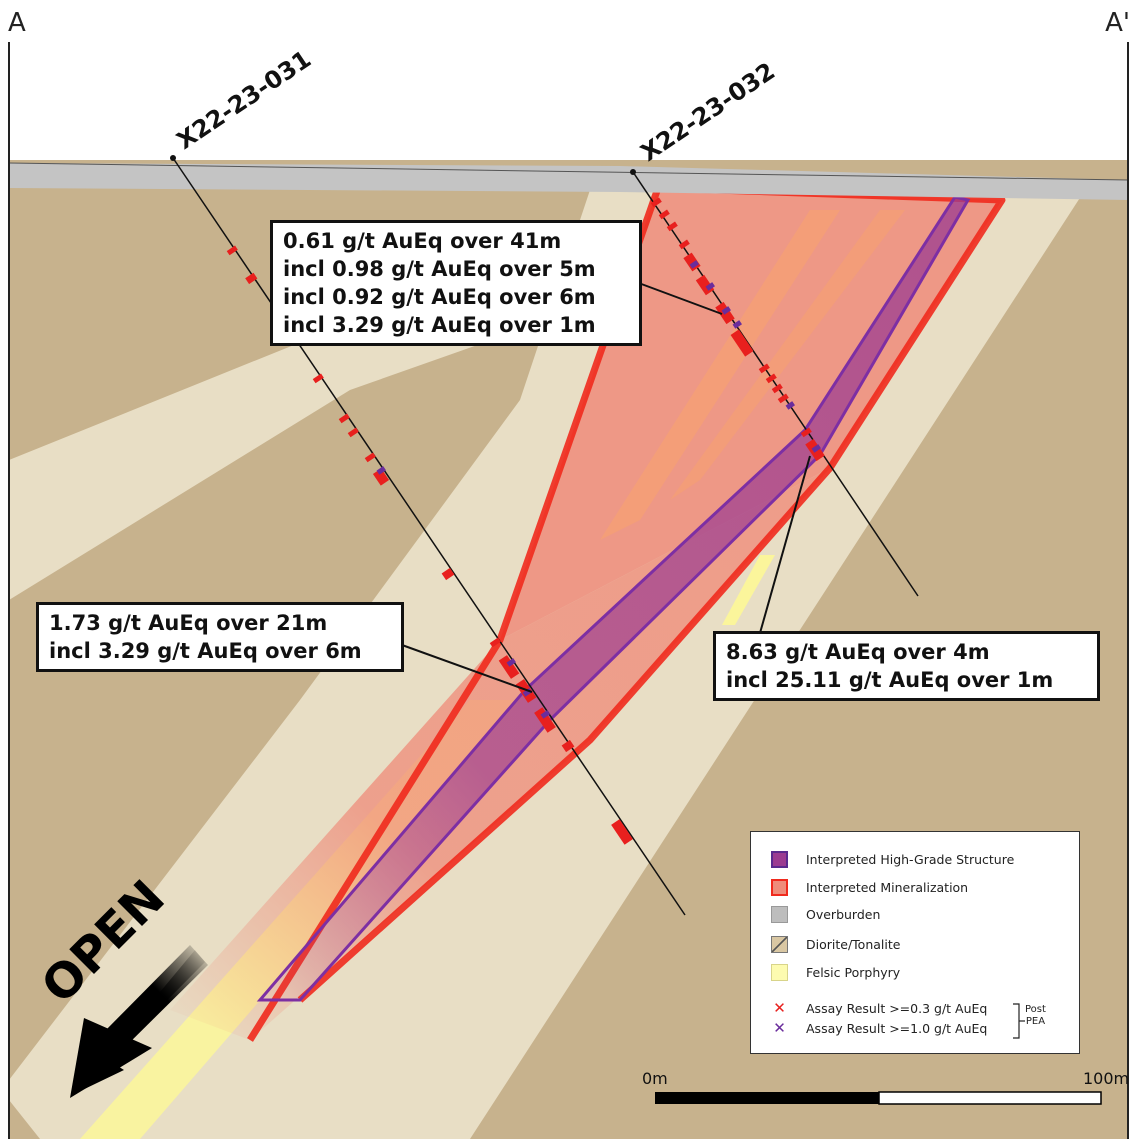 The image size is (1138, 1139). What do you see at coordinates (1117, 23) in the screenshot?
I see `section-end-label: A'` at bounding box center [1117, 23].